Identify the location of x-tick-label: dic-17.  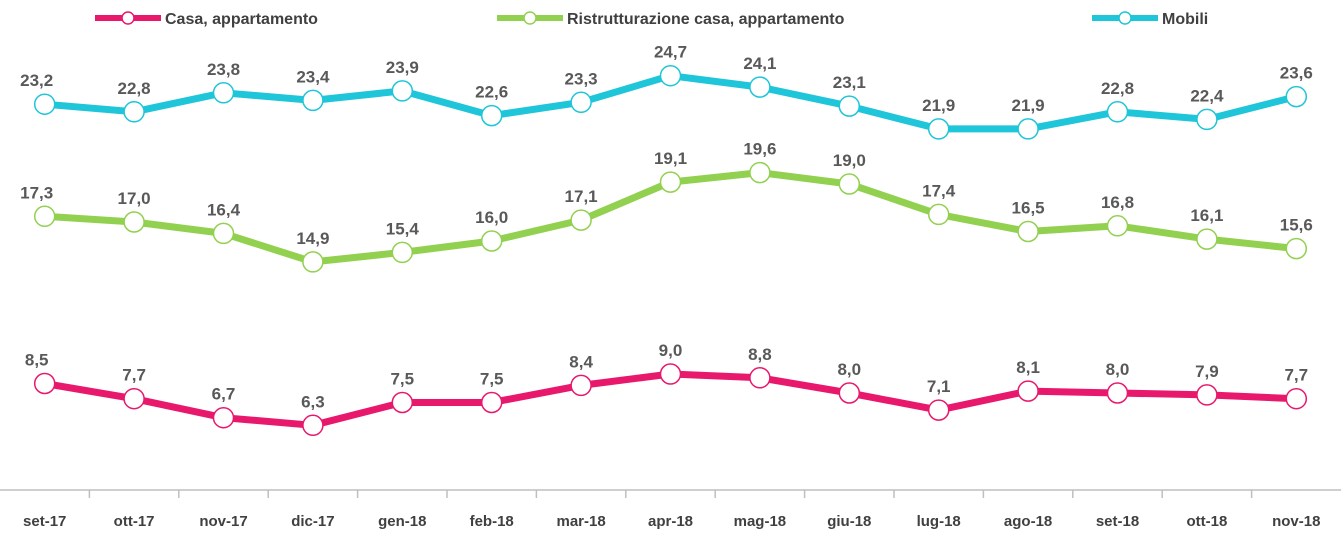
(312, 521).